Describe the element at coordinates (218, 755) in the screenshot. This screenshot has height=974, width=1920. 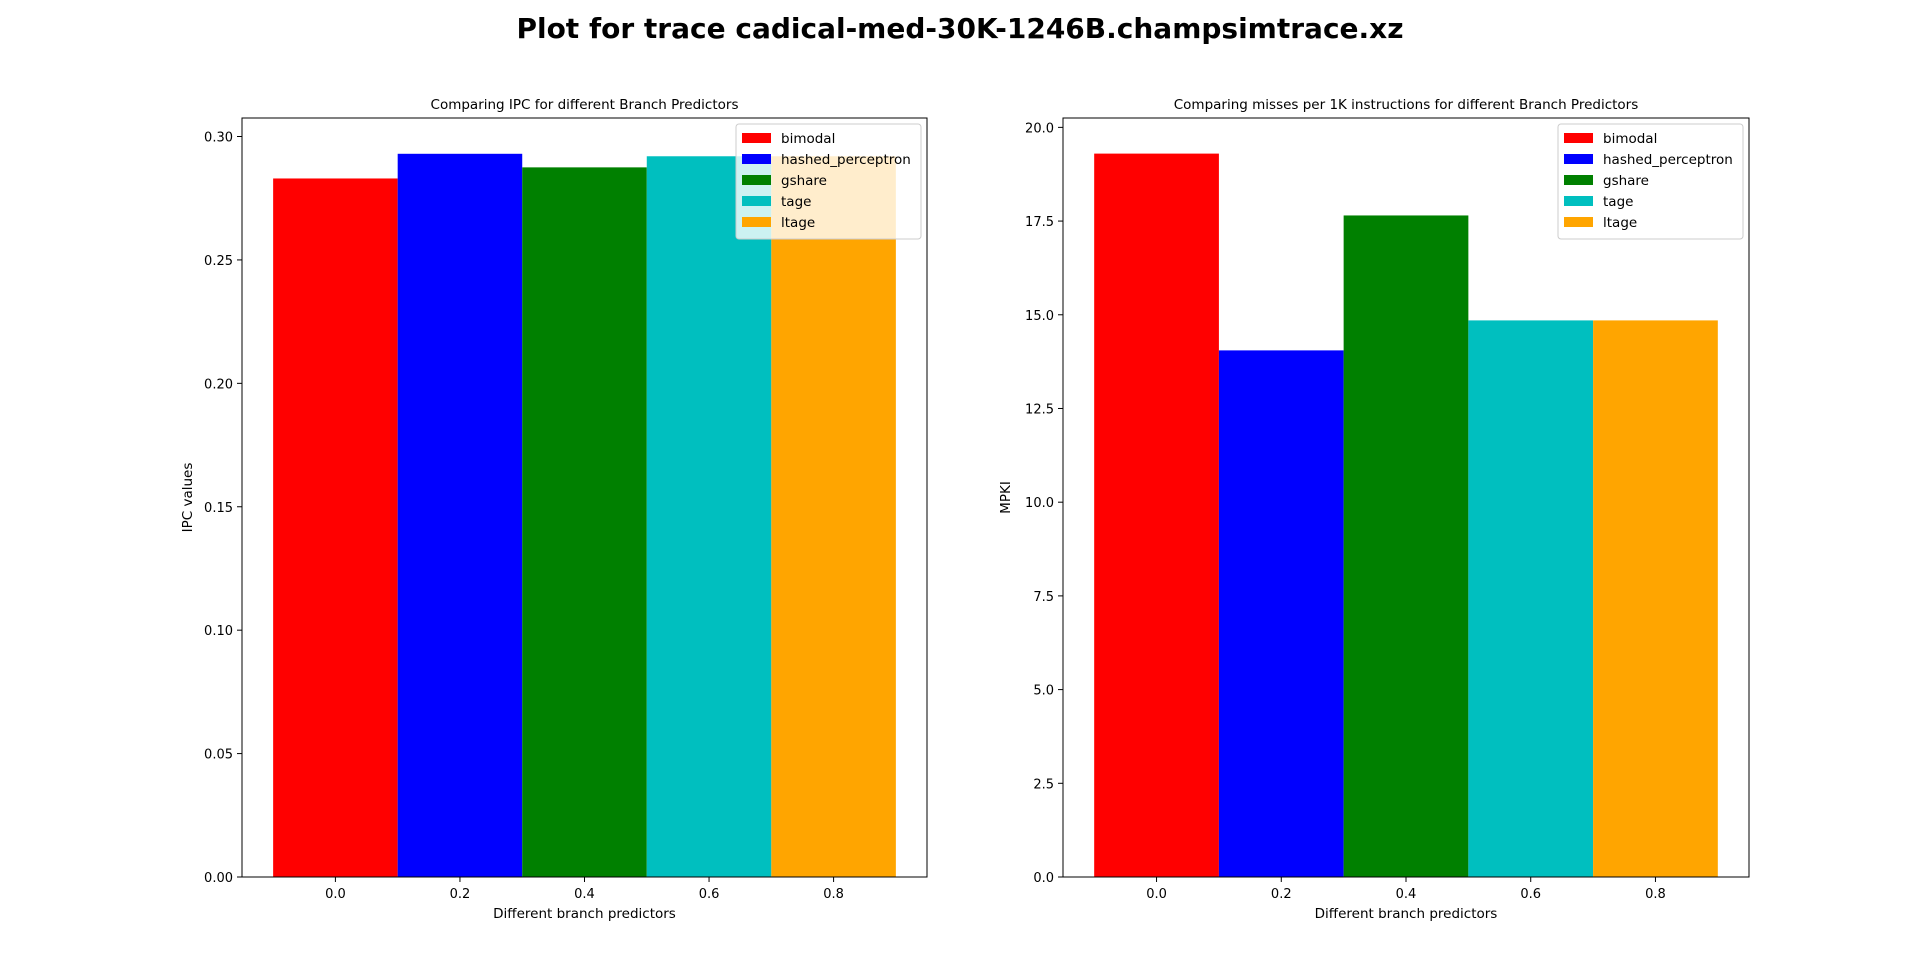
I see `ipc-y-tick-label: 0.05` at that location.